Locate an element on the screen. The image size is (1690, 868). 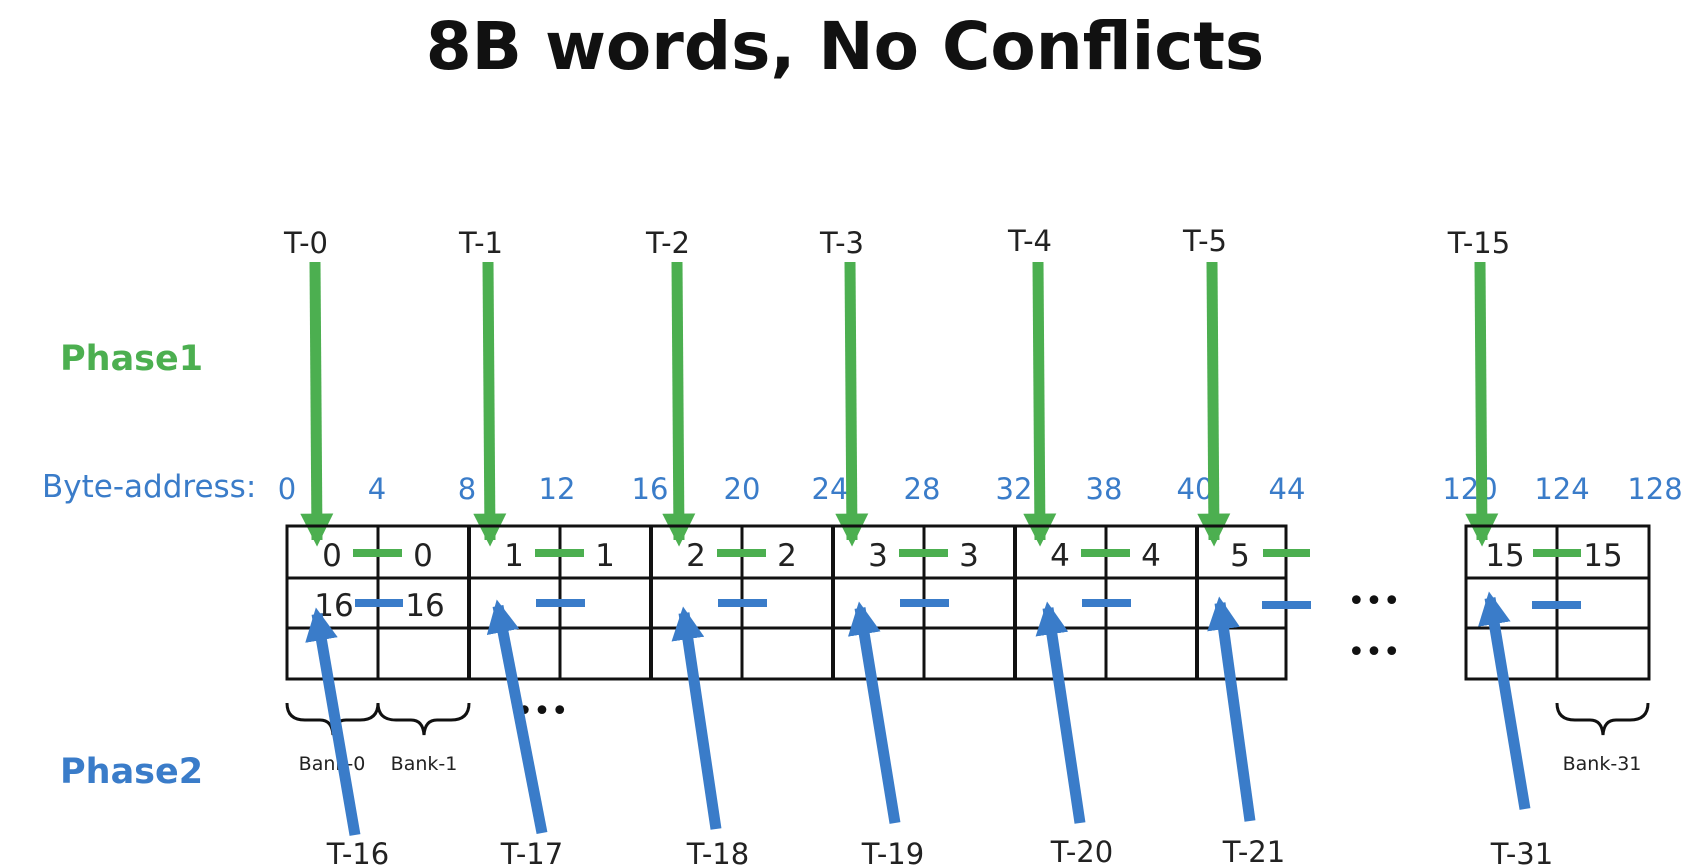
byte-address-4: 4 is located at coordinates (377, 489).